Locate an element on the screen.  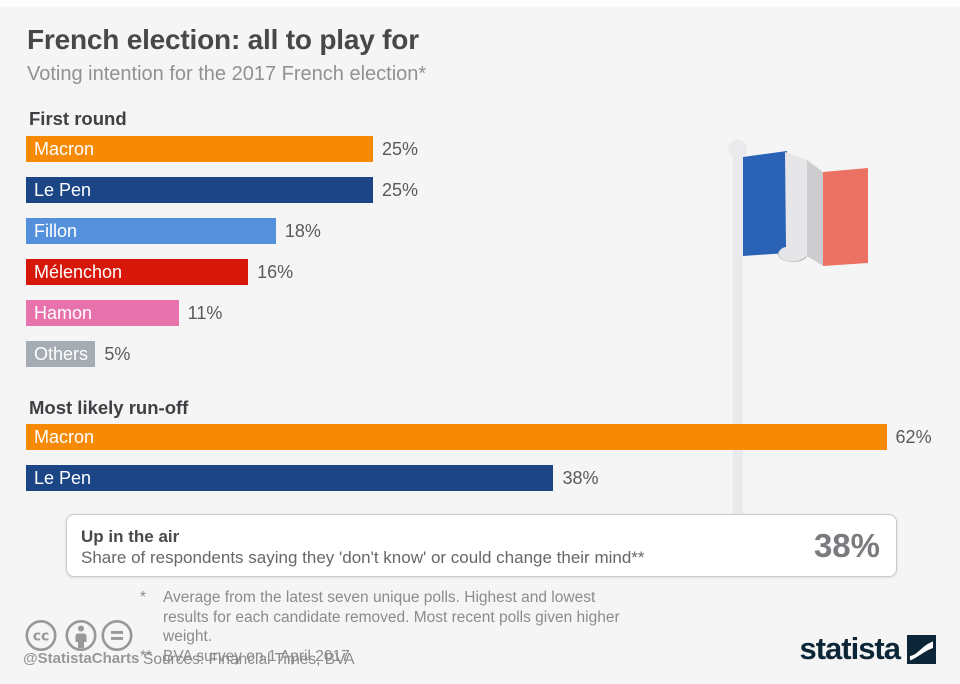
attribution-icon is located at coordinates (81, 635).